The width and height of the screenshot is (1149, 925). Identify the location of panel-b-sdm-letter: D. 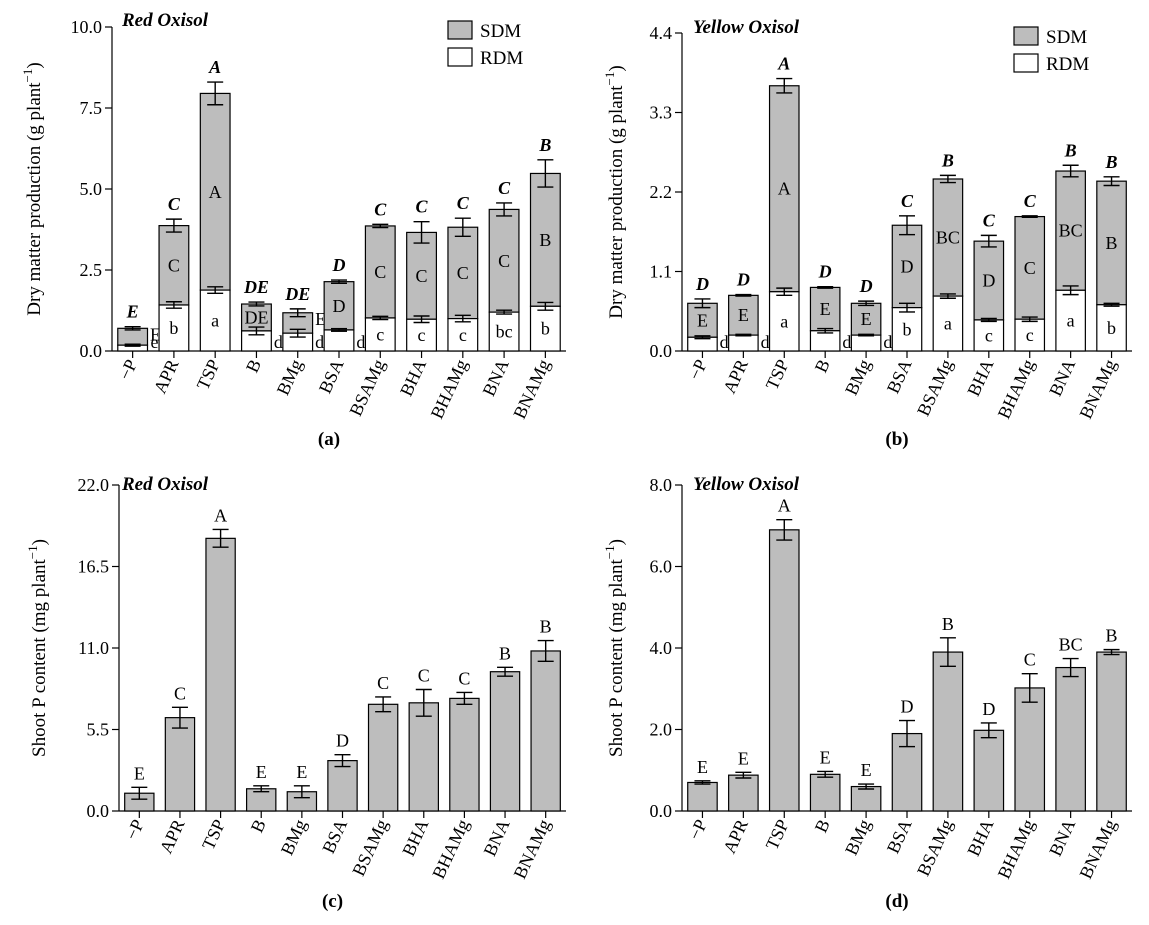
(988, 281).